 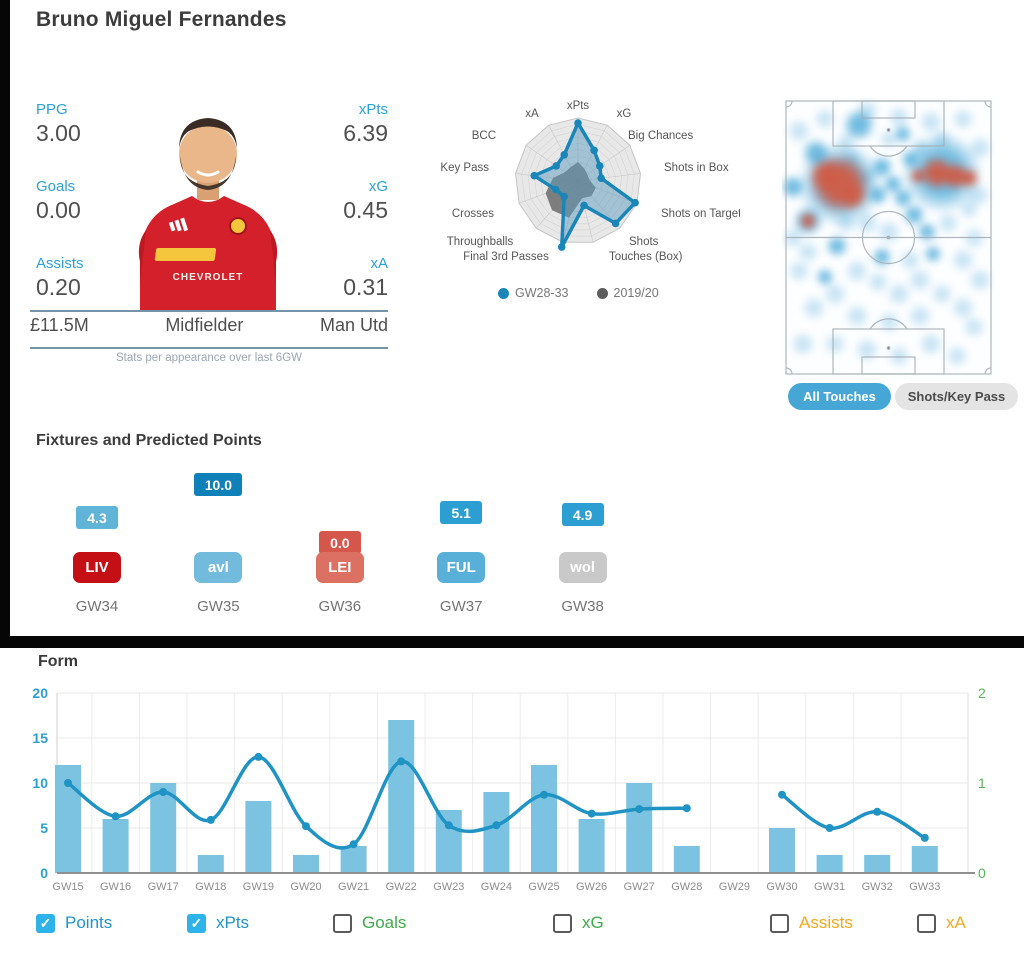 I want to click on legend-label: 2019/20, so click(x=636, y=293).